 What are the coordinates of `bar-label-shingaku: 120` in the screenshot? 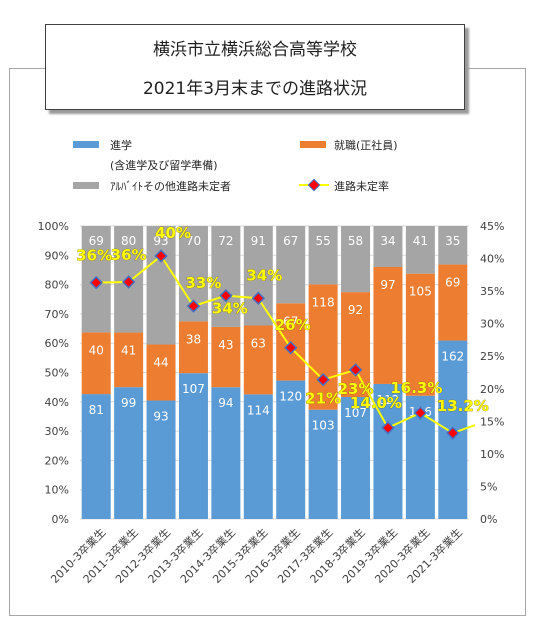 It's located at (290, 397).